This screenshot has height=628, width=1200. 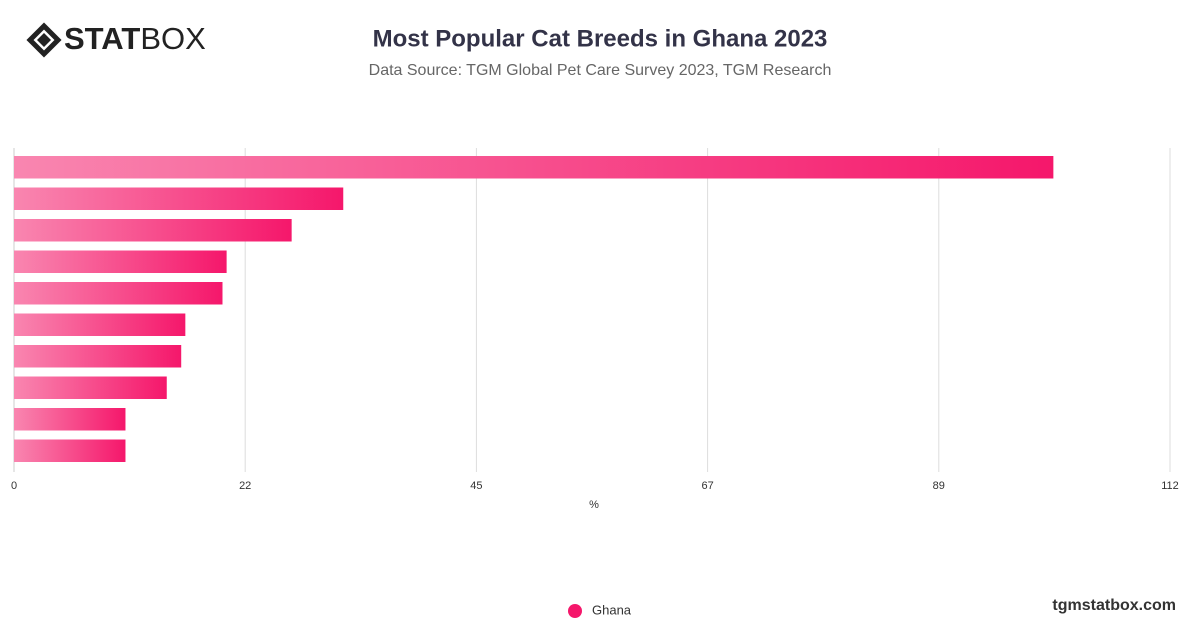 I want to click on logo-bold: STAT, so click(x=102, y=38).